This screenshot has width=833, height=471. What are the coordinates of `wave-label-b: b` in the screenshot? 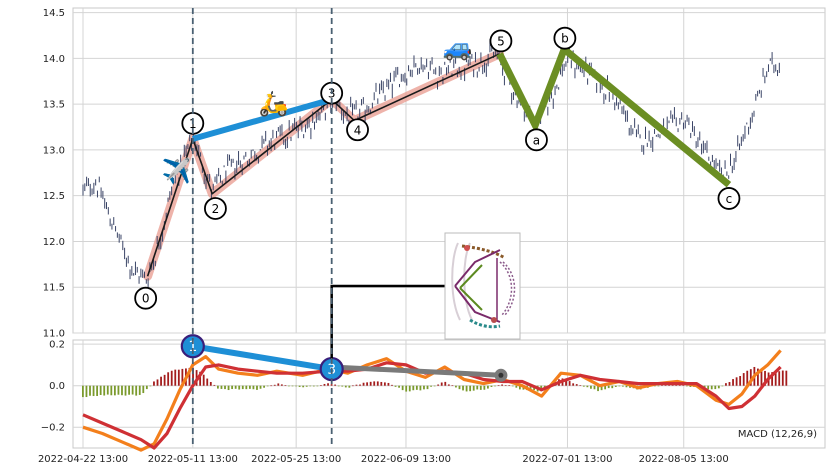 It's located at (565, 39).